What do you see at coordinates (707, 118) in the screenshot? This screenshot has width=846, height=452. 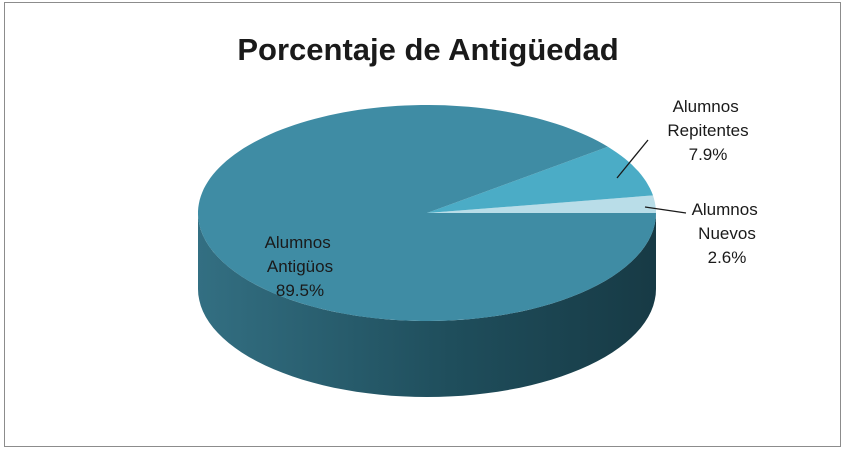 I see `data-label-name: Alumnos Repitentes` at bounding box center [707, 118].